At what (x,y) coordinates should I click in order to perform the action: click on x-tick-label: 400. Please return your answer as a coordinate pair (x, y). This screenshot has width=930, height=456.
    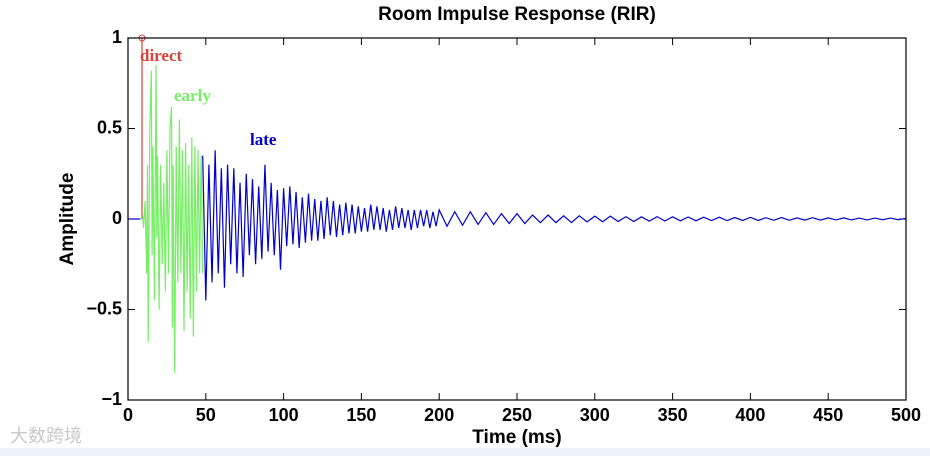
    Looking at the image, I should click on (750, 415).